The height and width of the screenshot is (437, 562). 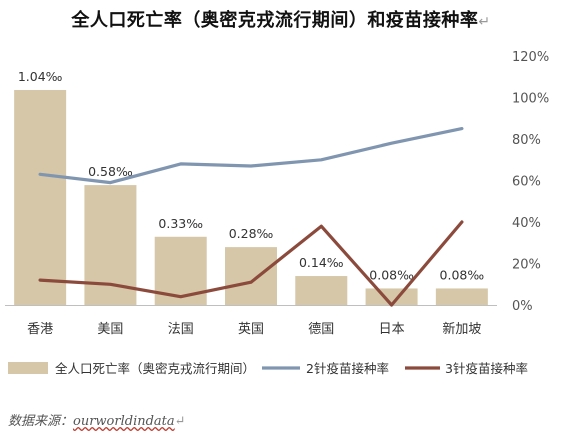 What do you see at coordinates (526, 265) in the screenshot?
I see `right-axis-tick-label: 20%` at bounding box center [526, 265].